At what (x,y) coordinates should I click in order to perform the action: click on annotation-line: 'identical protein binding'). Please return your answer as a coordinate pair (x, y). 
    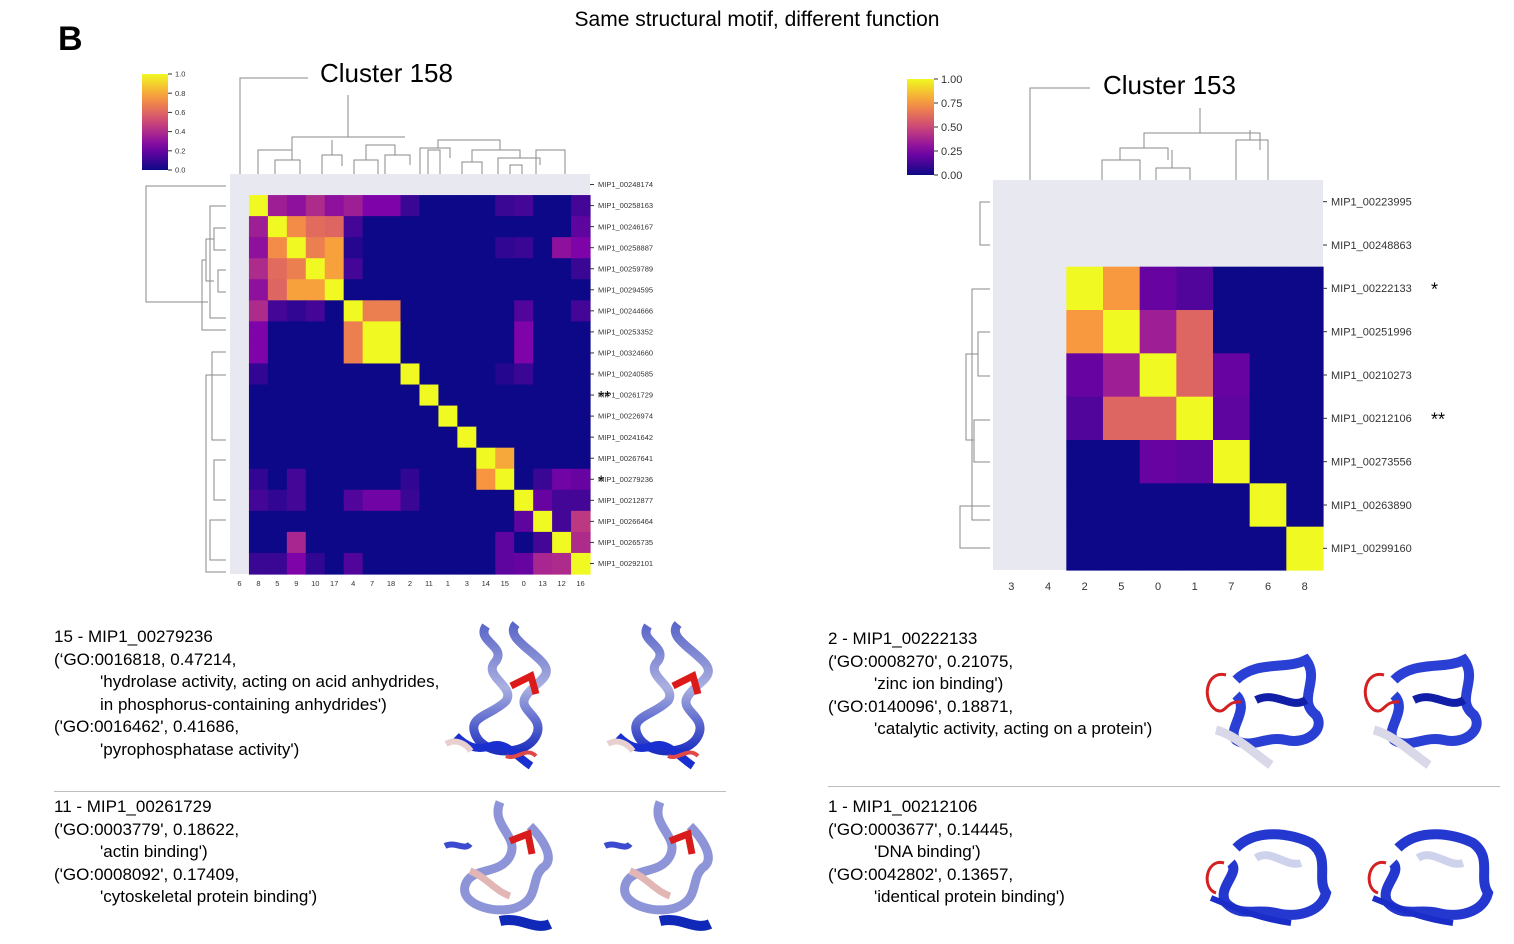
    Looking at the image, I should click on (969, 897).